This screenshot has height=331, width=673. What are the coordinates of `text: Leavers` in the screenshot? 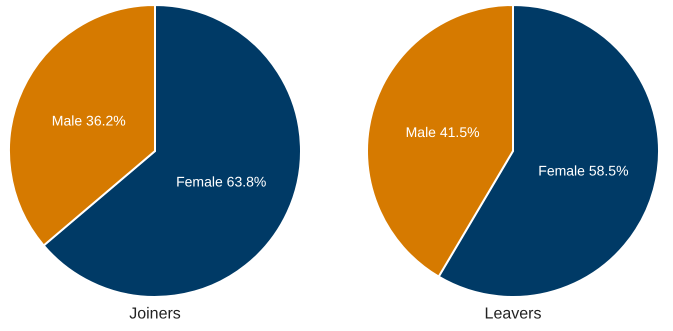 It's located at (513, 313).